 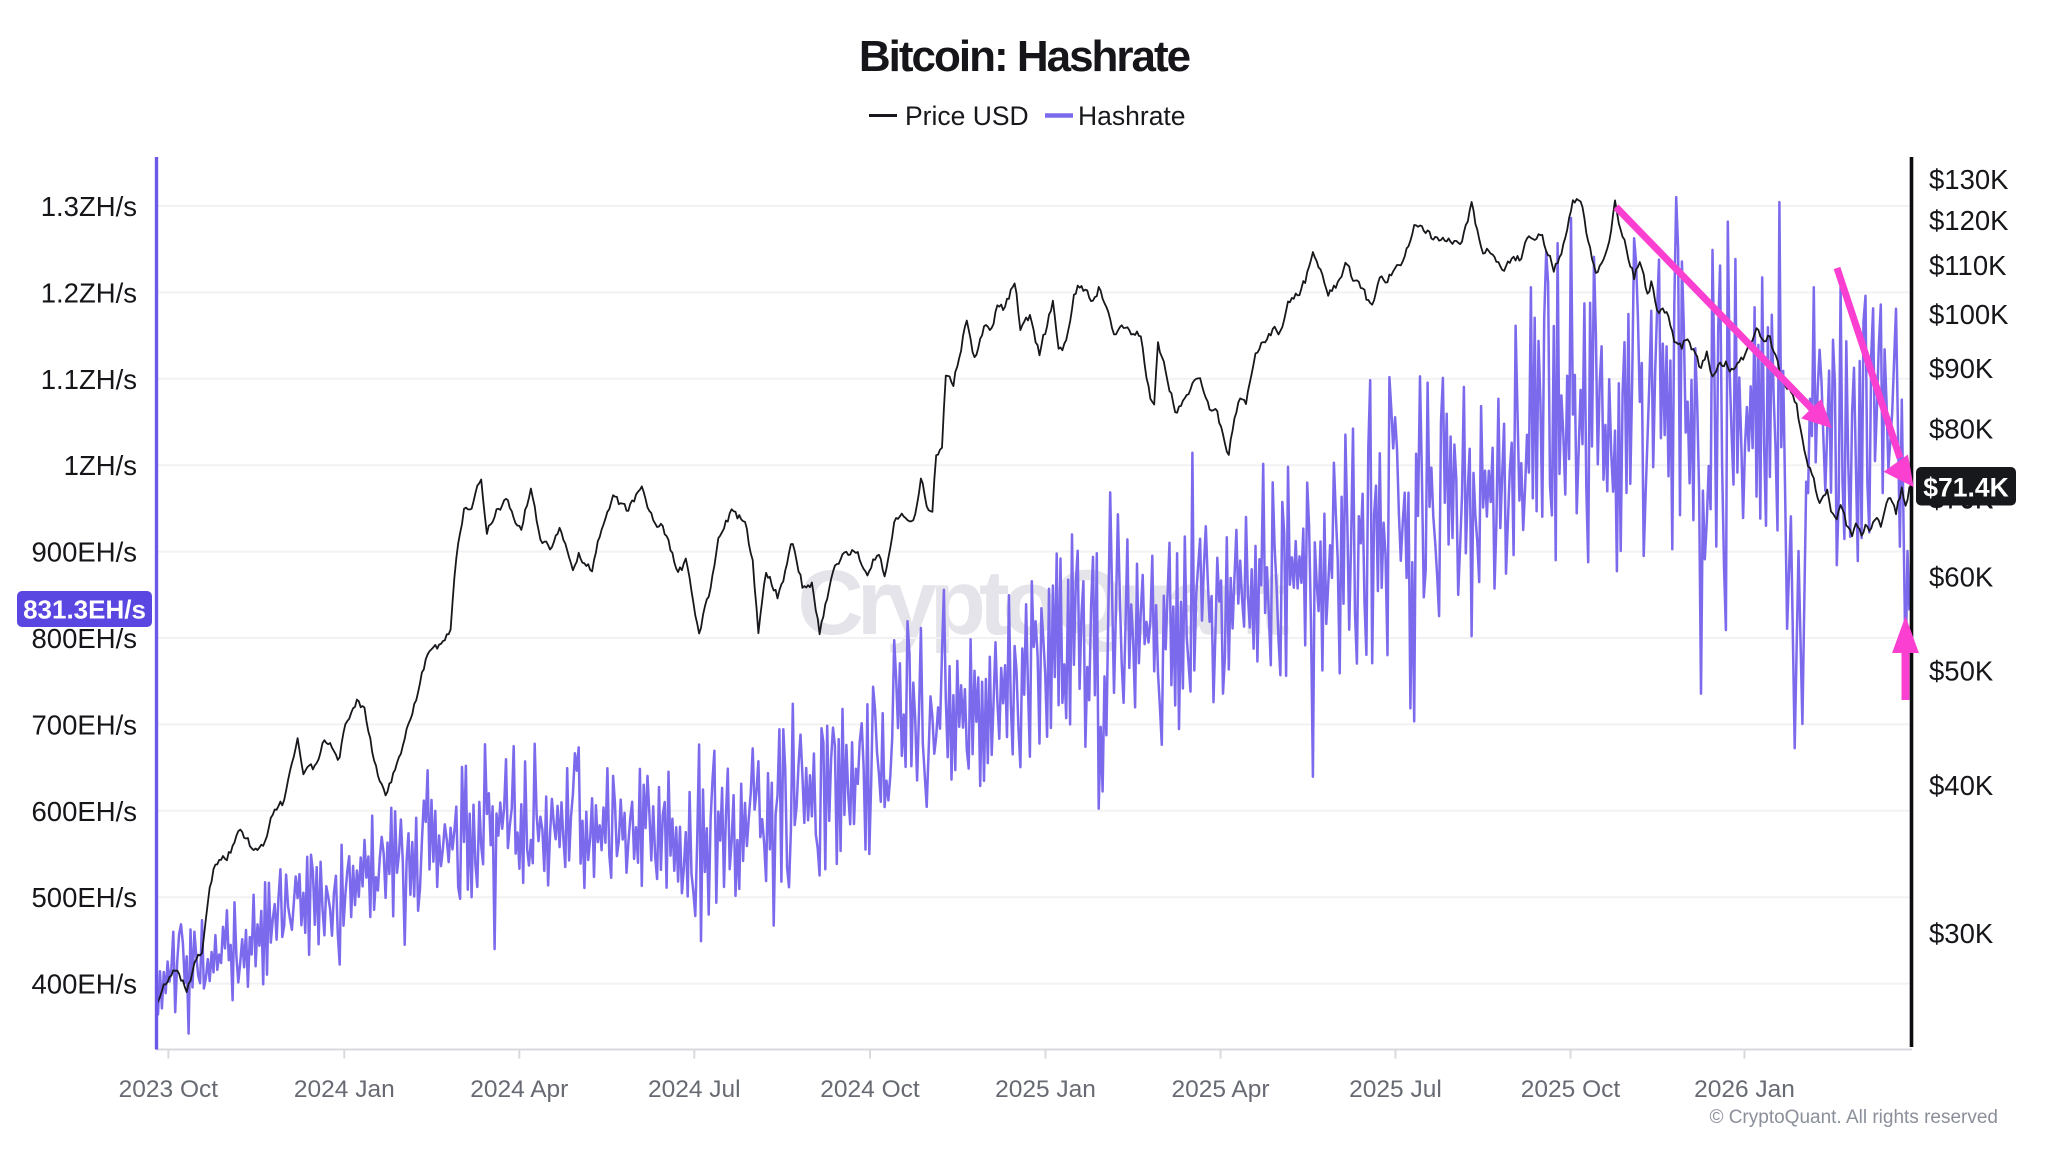 What do you see at coordinates (870, 1089) in the screenshot?
I see `svg-text: 2024 Oct` at bounding box center [870, 1089].